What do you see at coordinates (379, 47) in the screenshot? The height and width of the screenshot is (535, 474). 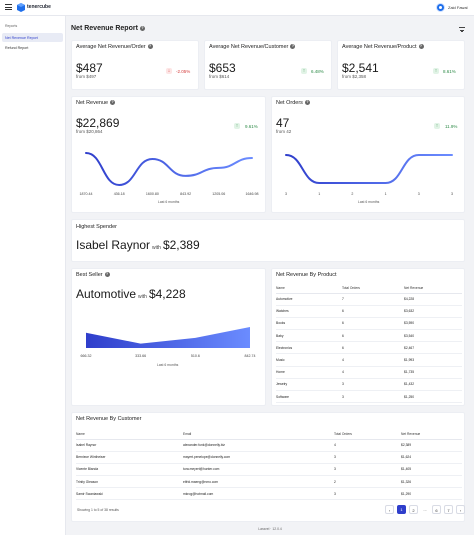 I see `kpi-title-text: Average Net Revenue/Product` at bounding box center [379, 47].